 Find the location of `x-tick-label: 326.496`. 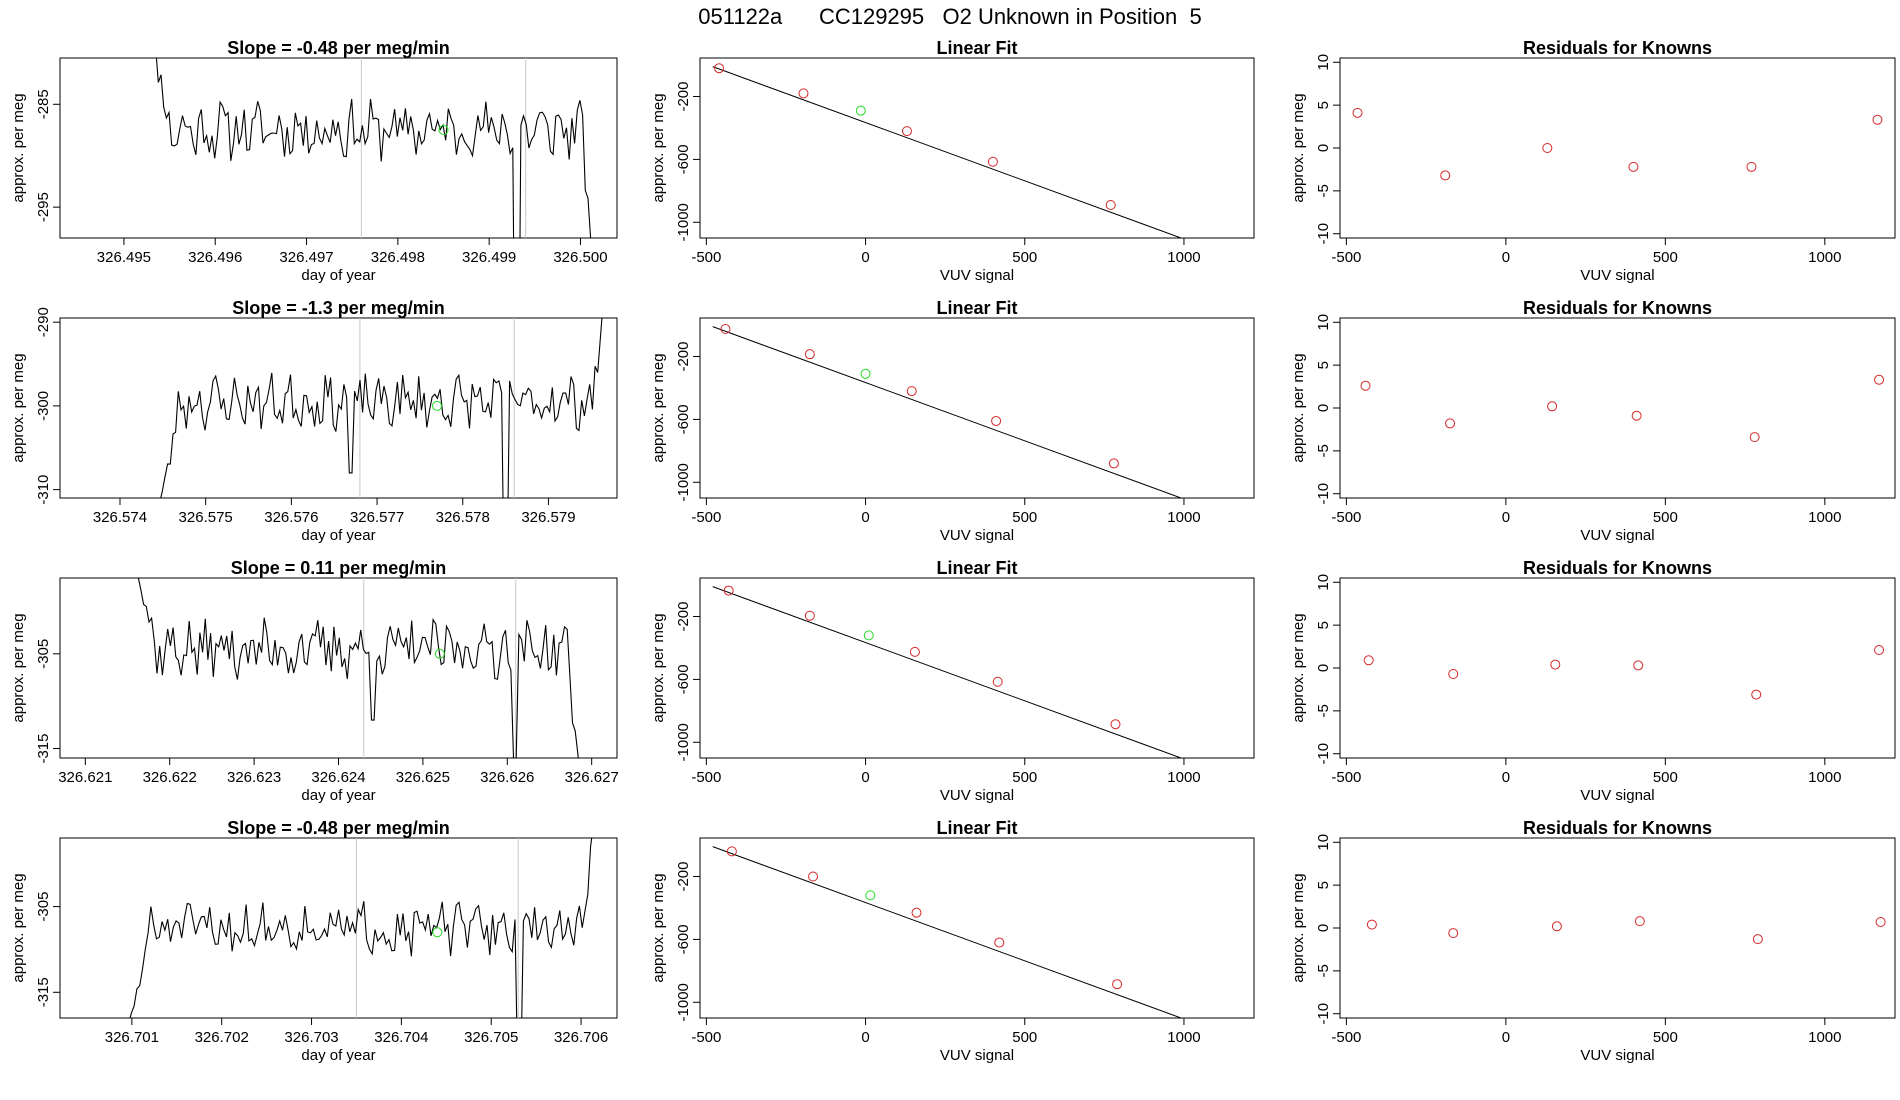

x-tick-label: 326.496 is located at coordinates (215, 257).